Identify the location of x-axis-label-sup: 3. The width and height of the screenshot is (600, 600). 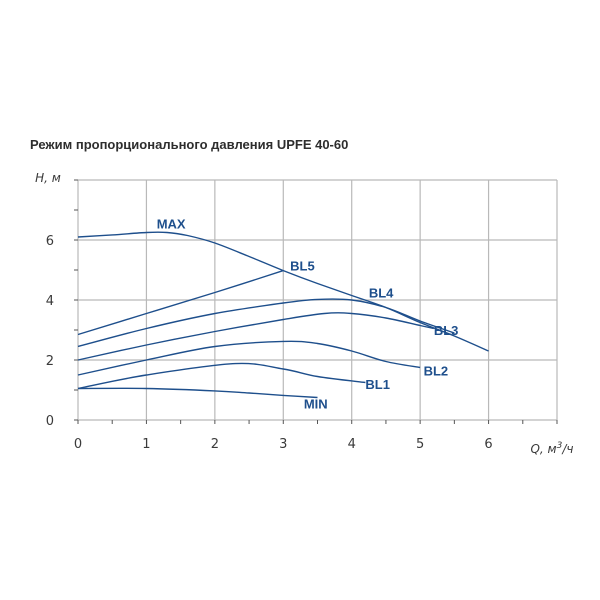
(560, 446).